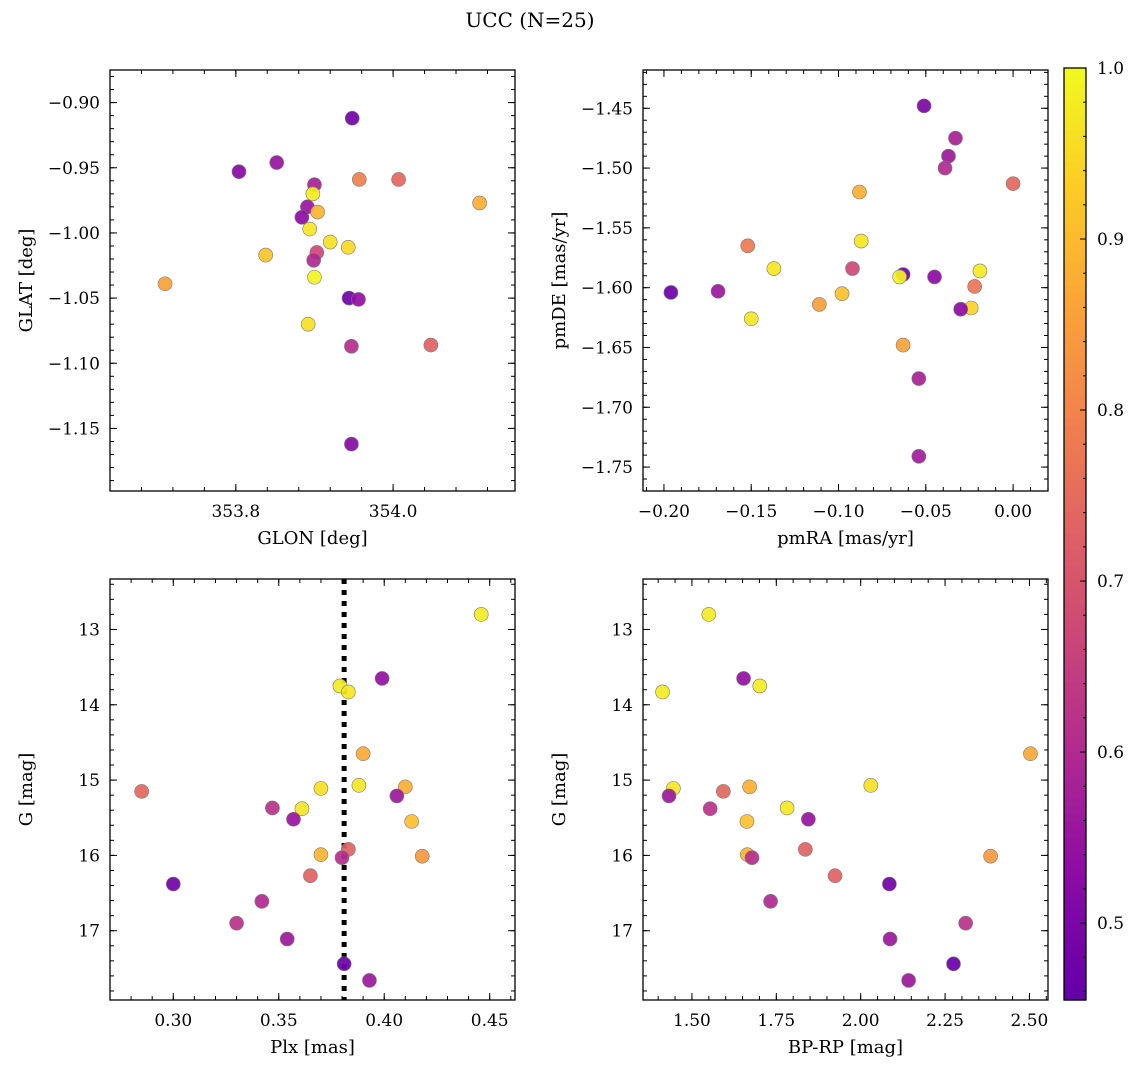  What do you see at coordinates (607, 468) in the screenshot?
I see `y-tick-label: −1.75` at bounding box center [607, 468].